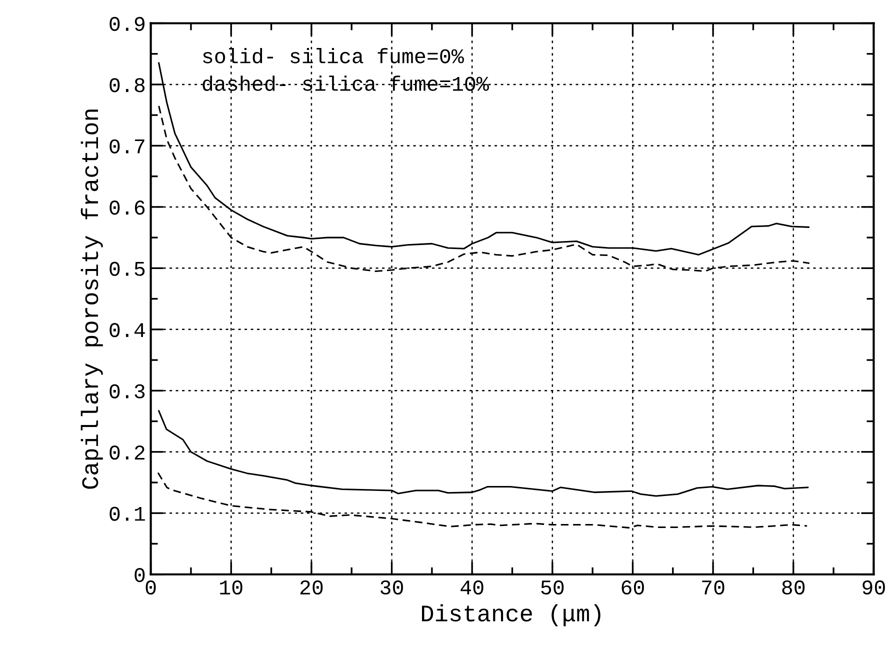  Describe the element at coordinates (793, 587) in the screenshot. I see `x-tick-label: 80` at that location.